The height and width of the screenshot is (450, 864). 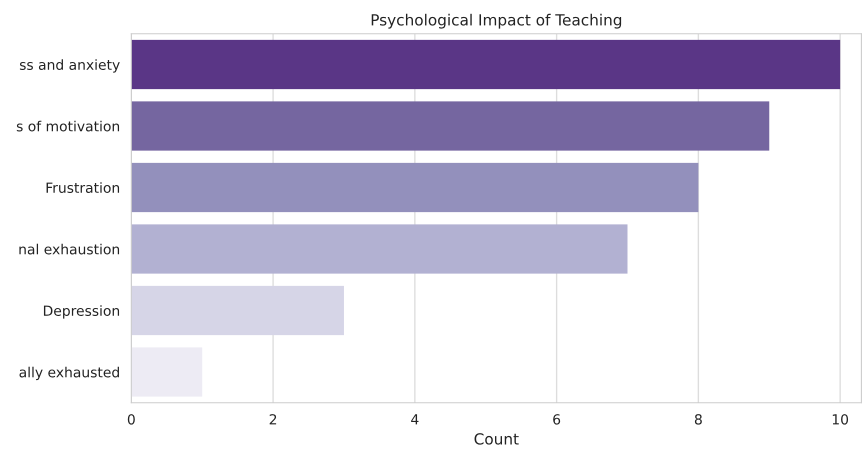 I want to click on y-tick-label: ss and anxiety, so click(x=70, y=66).